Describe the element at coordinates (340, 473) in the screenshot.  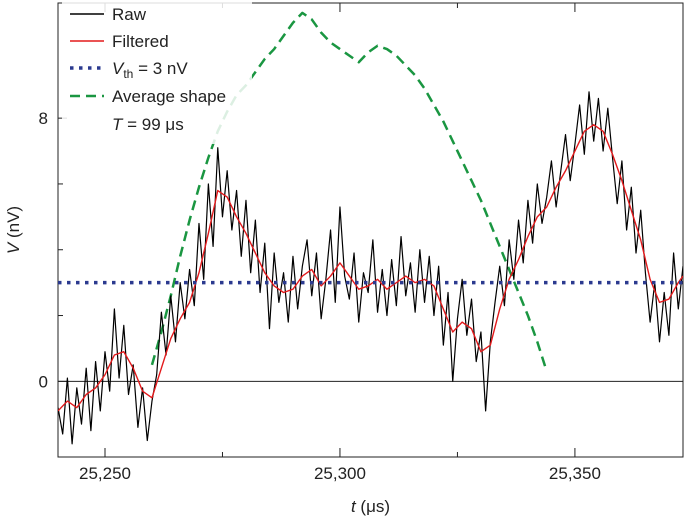
I see `x-tick-label: 25,300` at that location.